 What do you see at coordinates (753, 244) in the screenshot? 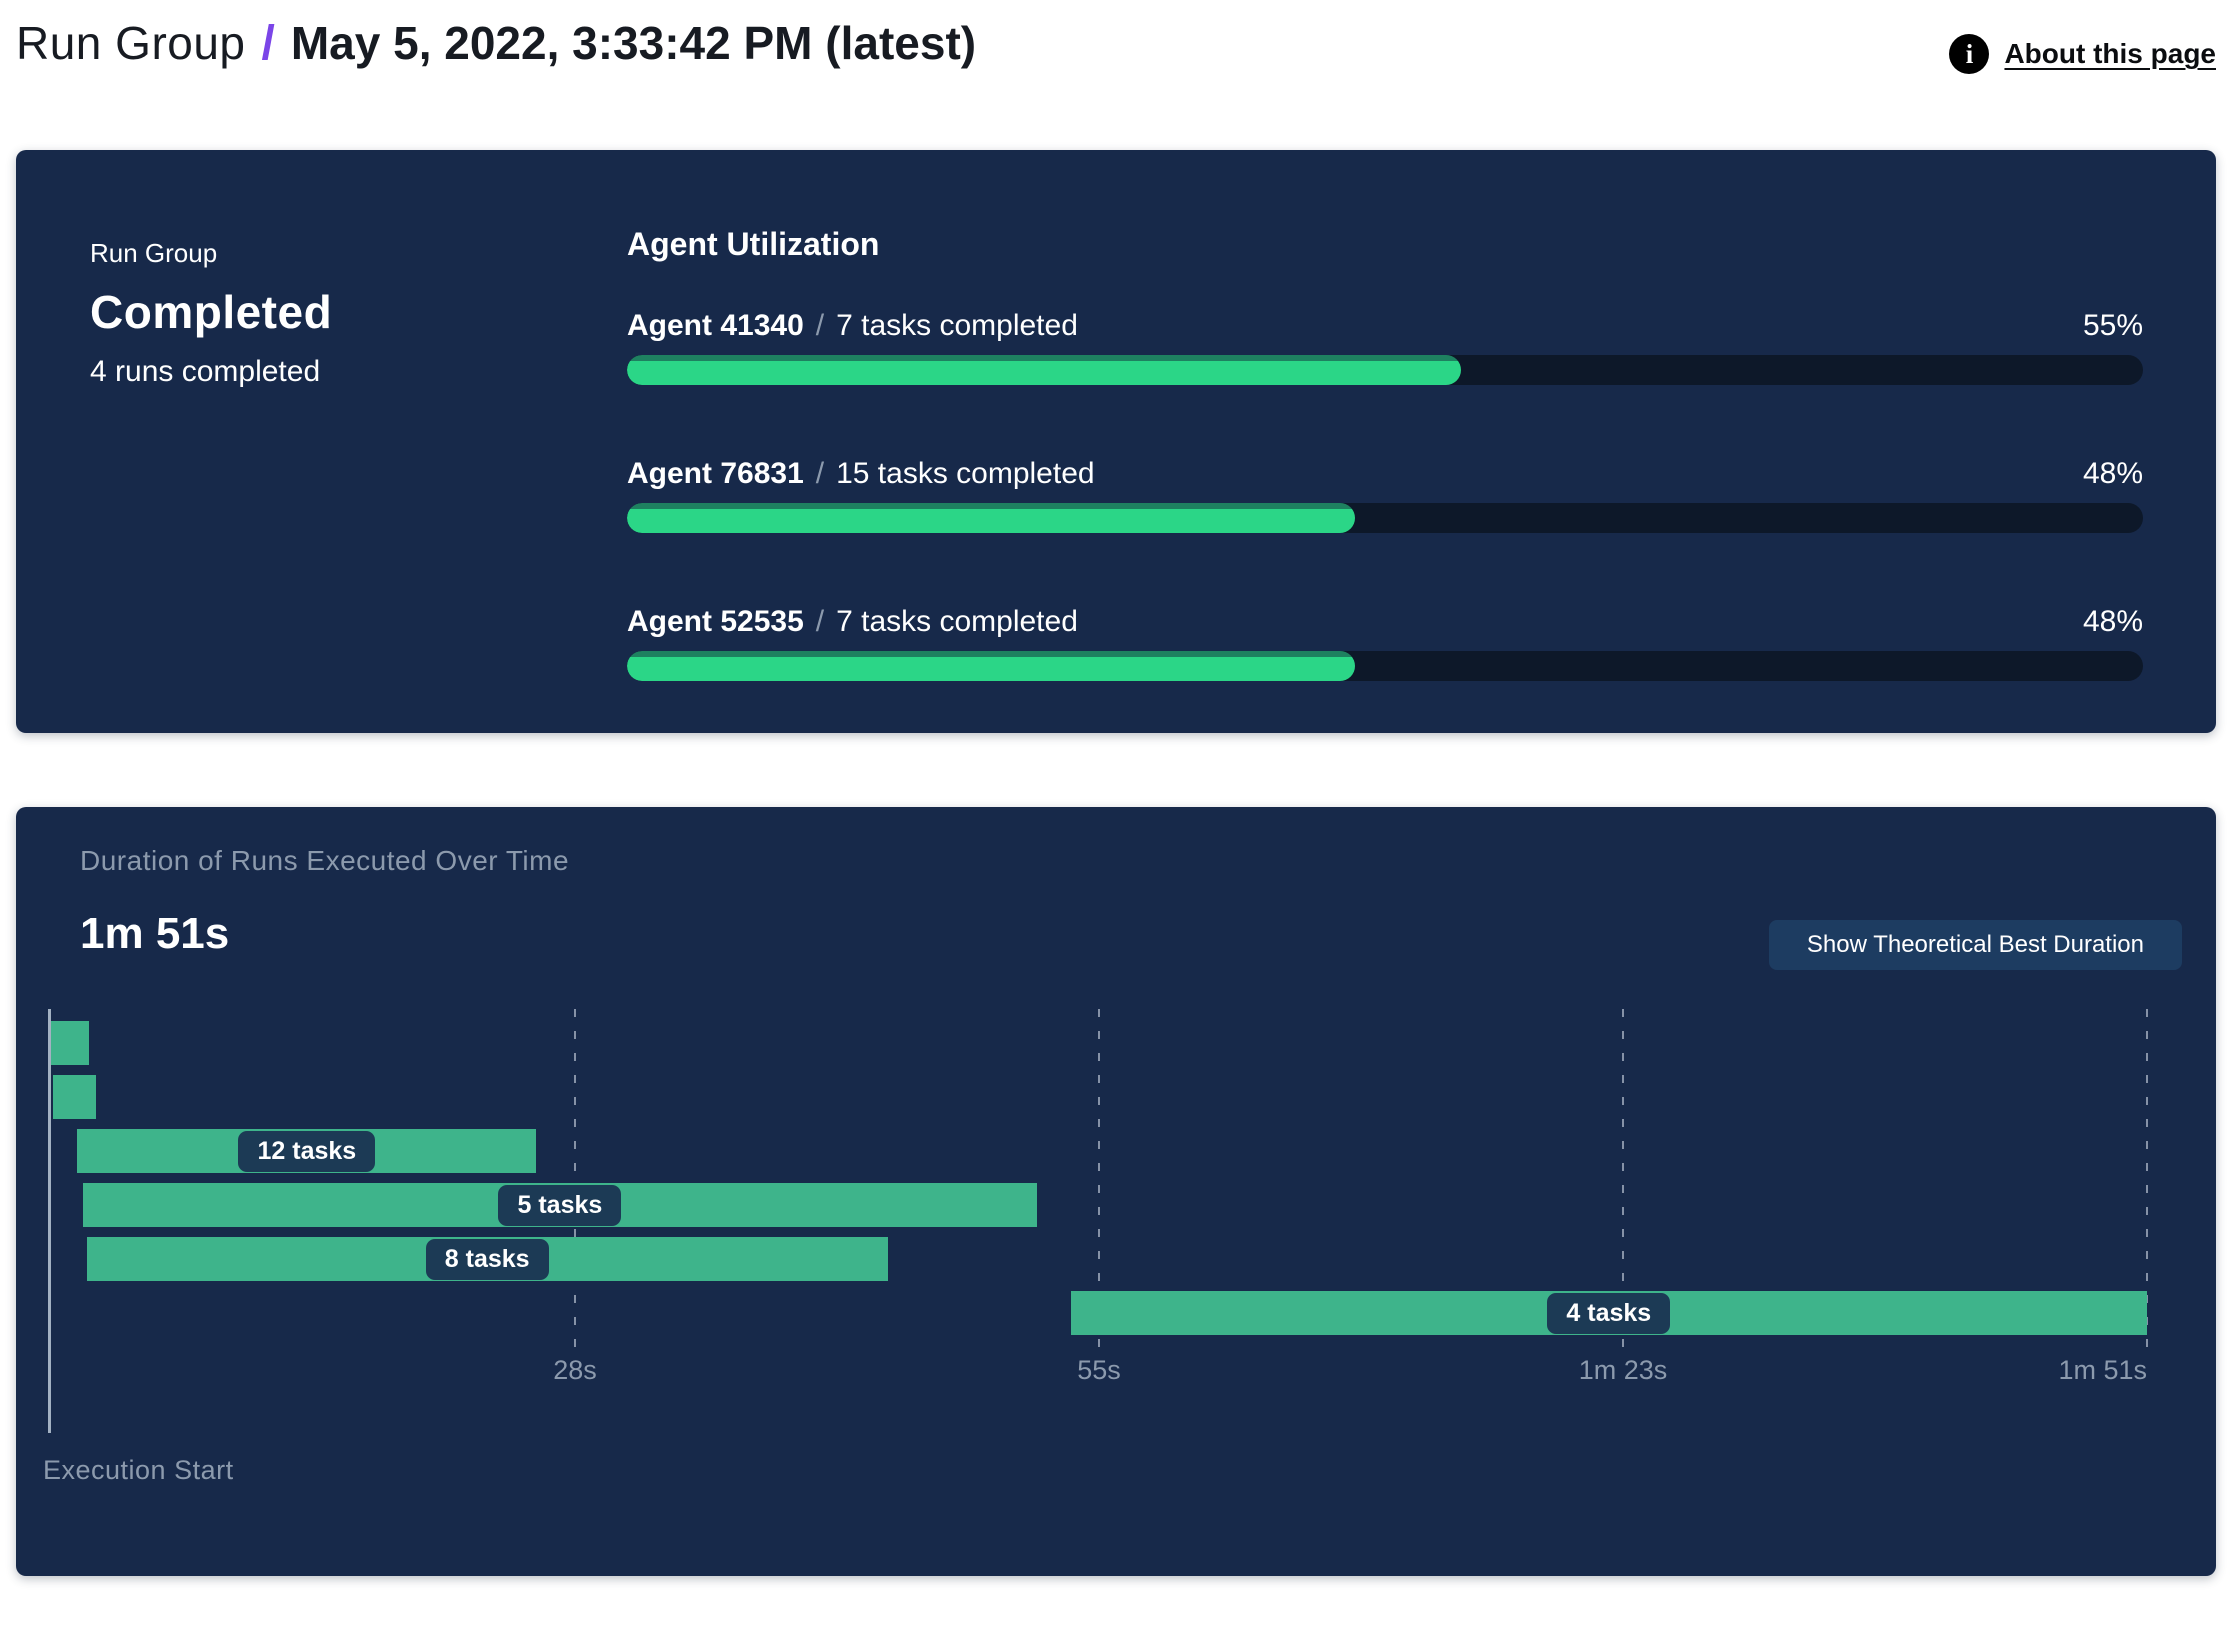
I see `agent-utilization-title: Agent Utilization` at bounding box center [753, 244].